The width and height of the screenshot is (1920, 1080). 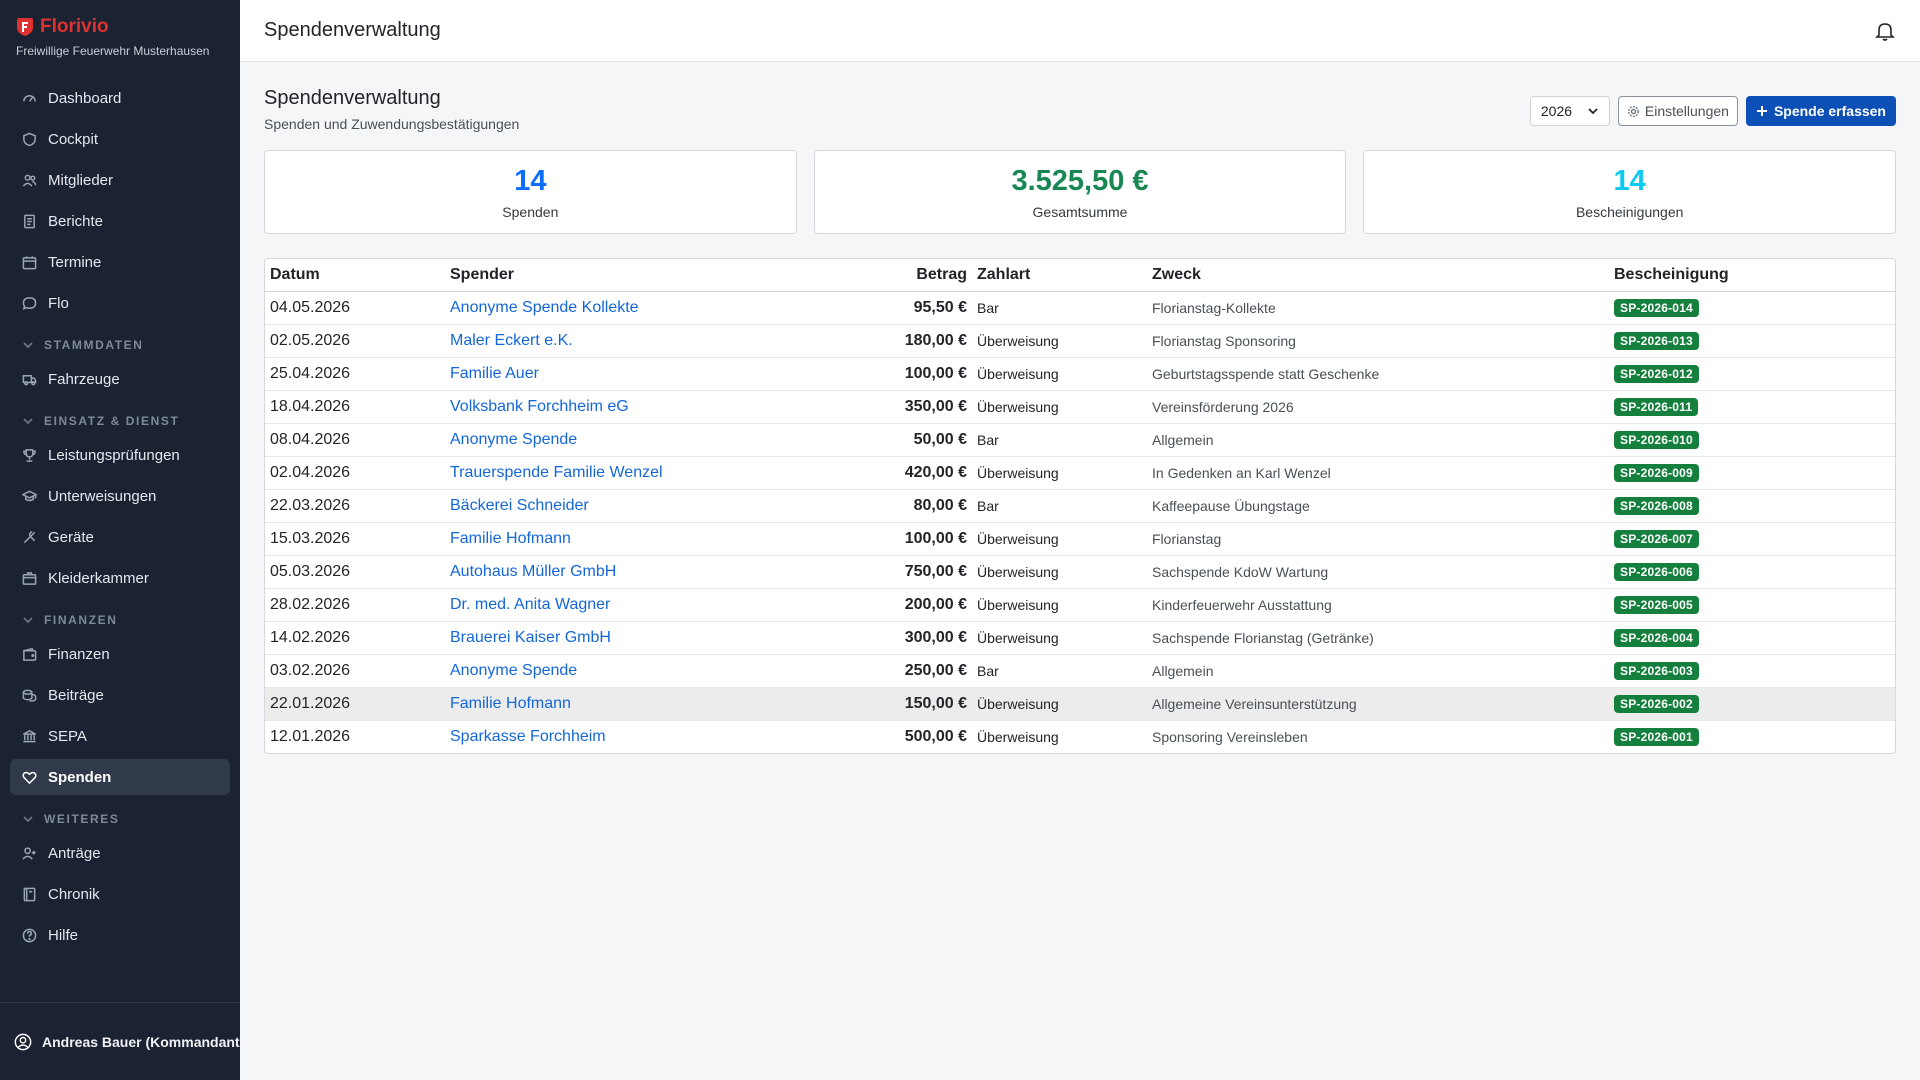 What do you see at coordinates (873, 440) in the screenshot?
I see `cell-amount: 50,00 €` at bounding box center [873, 440].